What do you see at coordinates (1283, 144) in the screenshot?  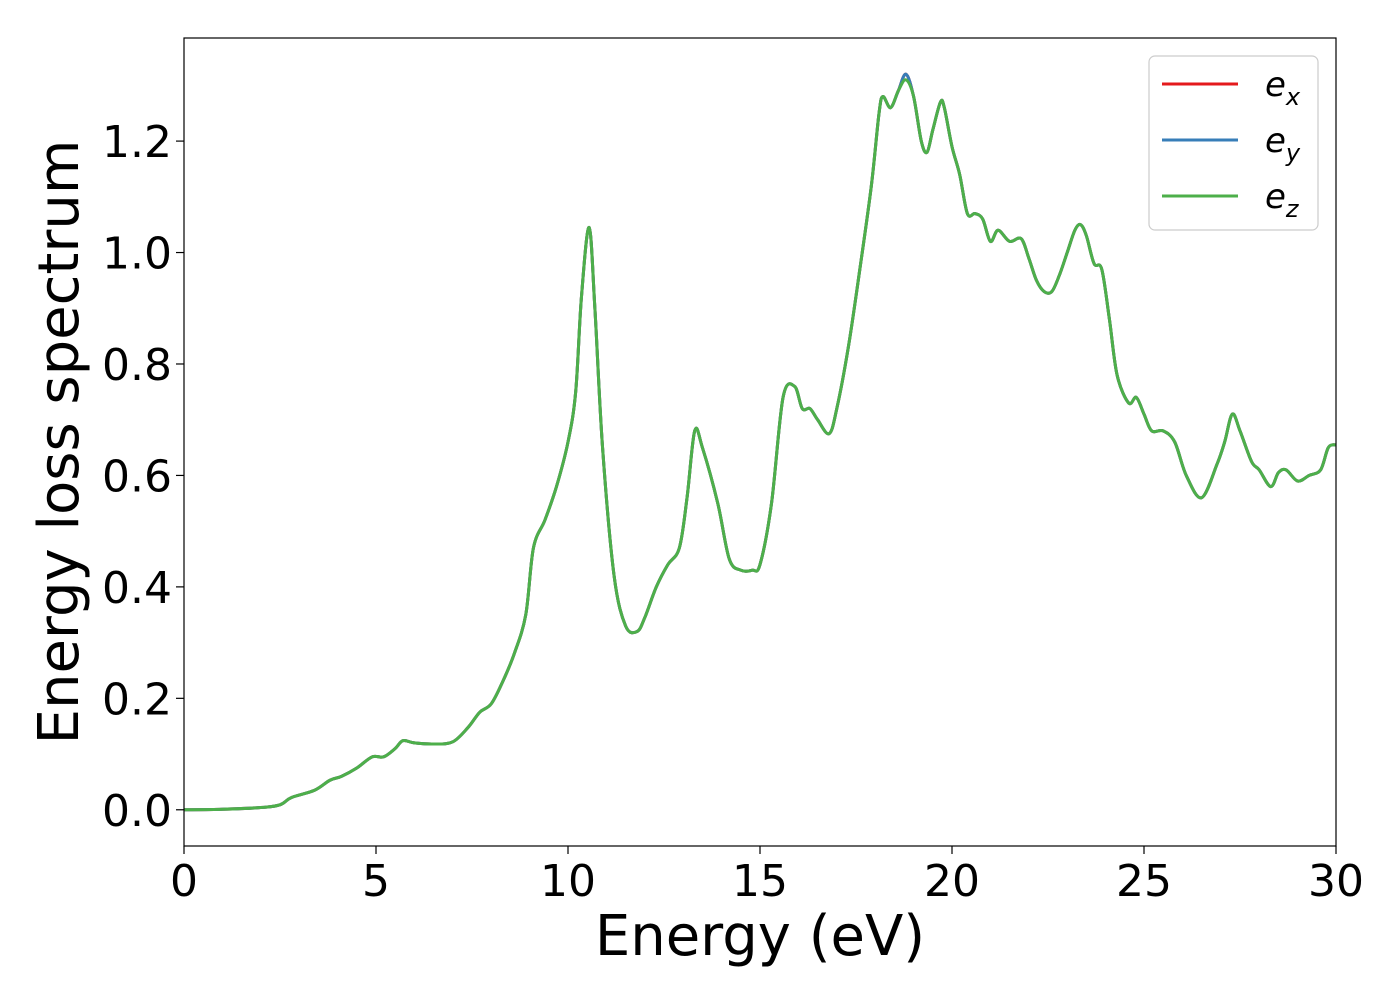 I see `legend-label-e-y: ey` at bounding box center [1283, 144].